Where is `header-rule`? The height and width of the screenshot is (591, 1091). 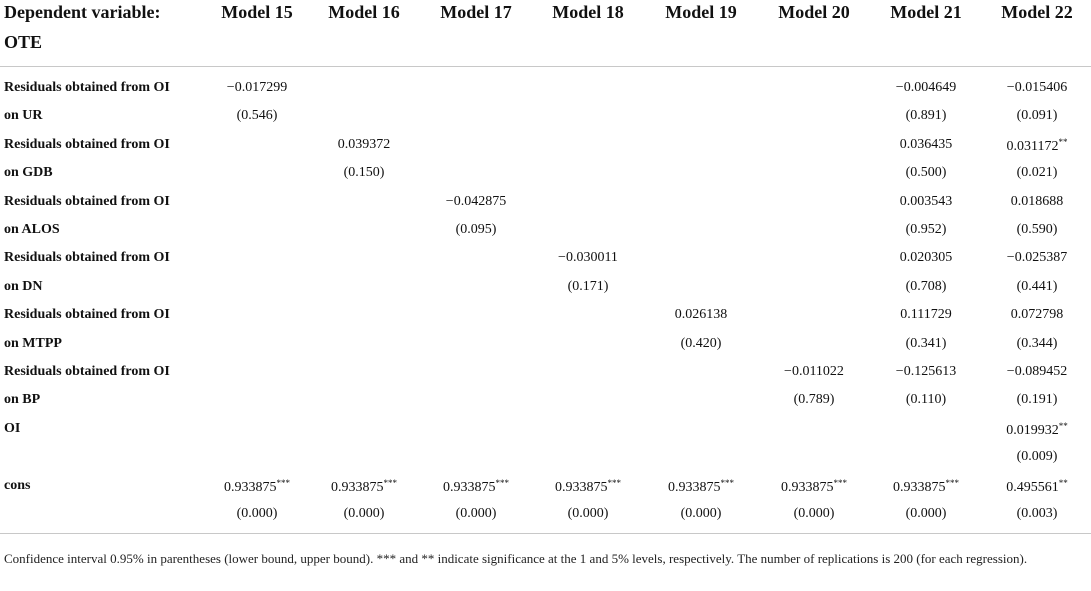 header-rule is located at coordinates (545, 66).